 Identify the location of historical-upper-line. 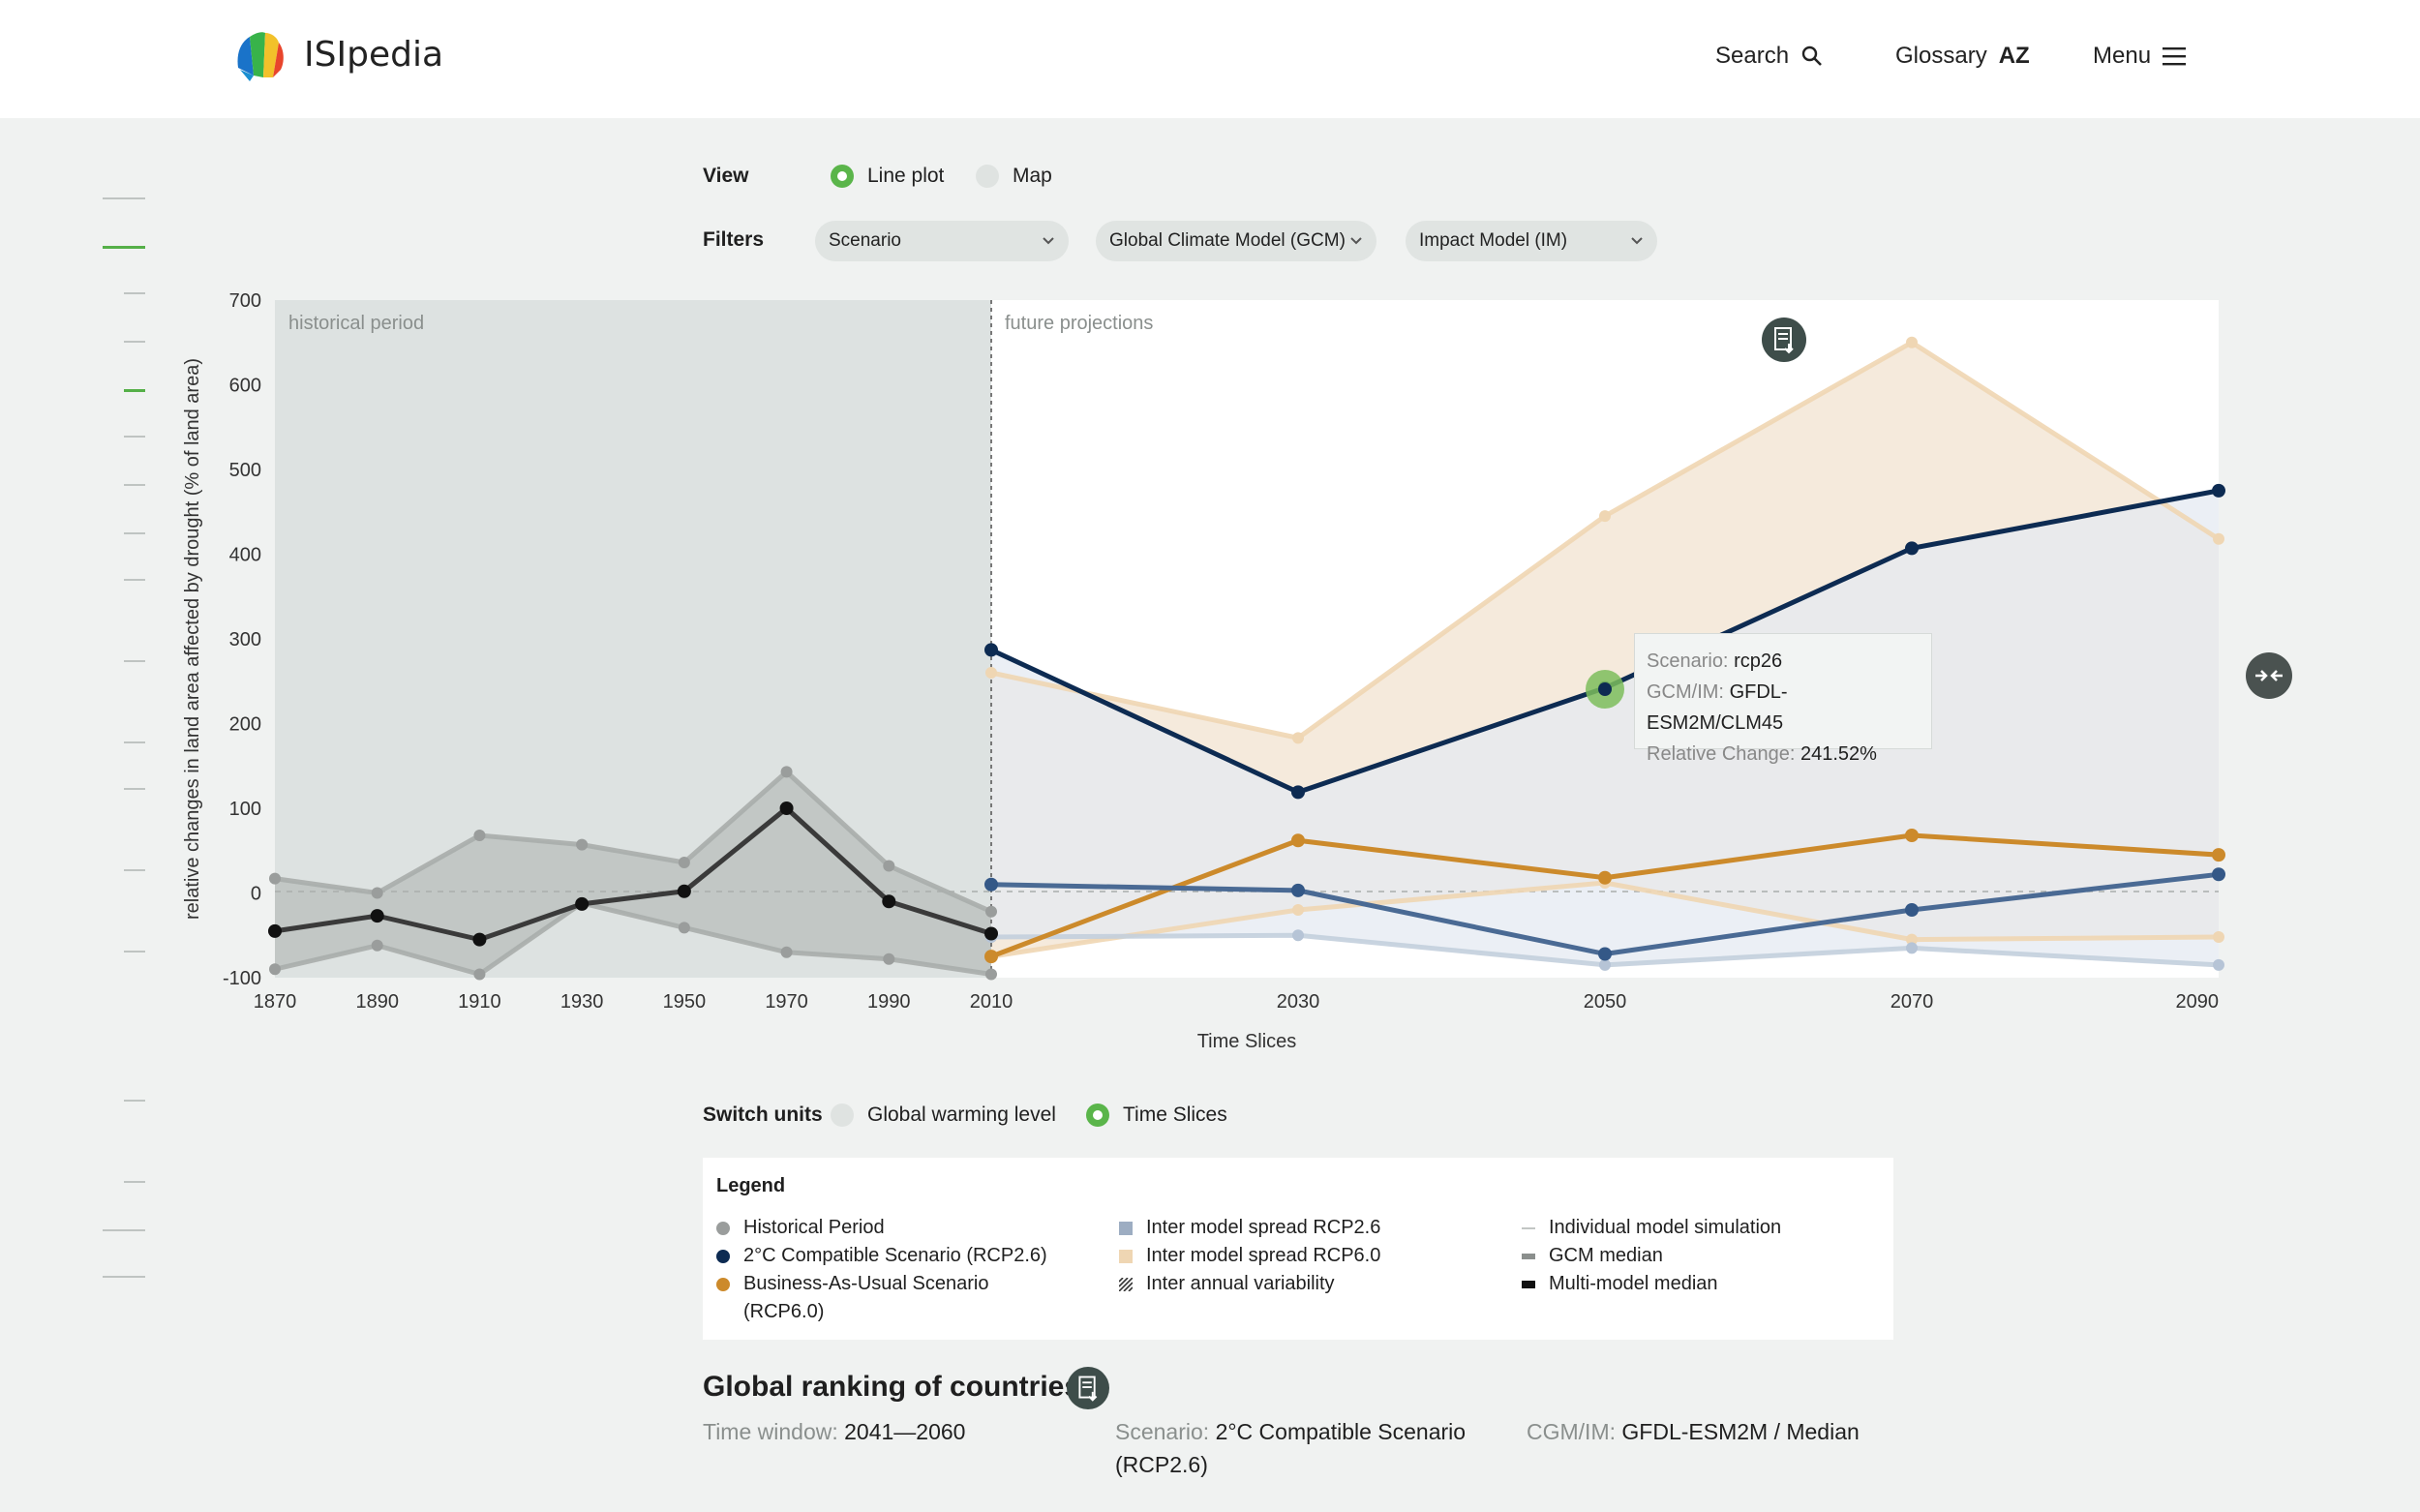
(633, 842).